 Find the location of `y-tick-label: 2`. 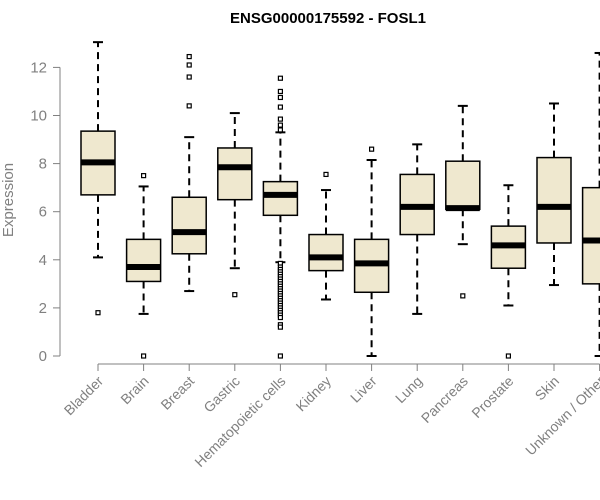

y-tick-label: 2 is located at coordinates (43, 308).